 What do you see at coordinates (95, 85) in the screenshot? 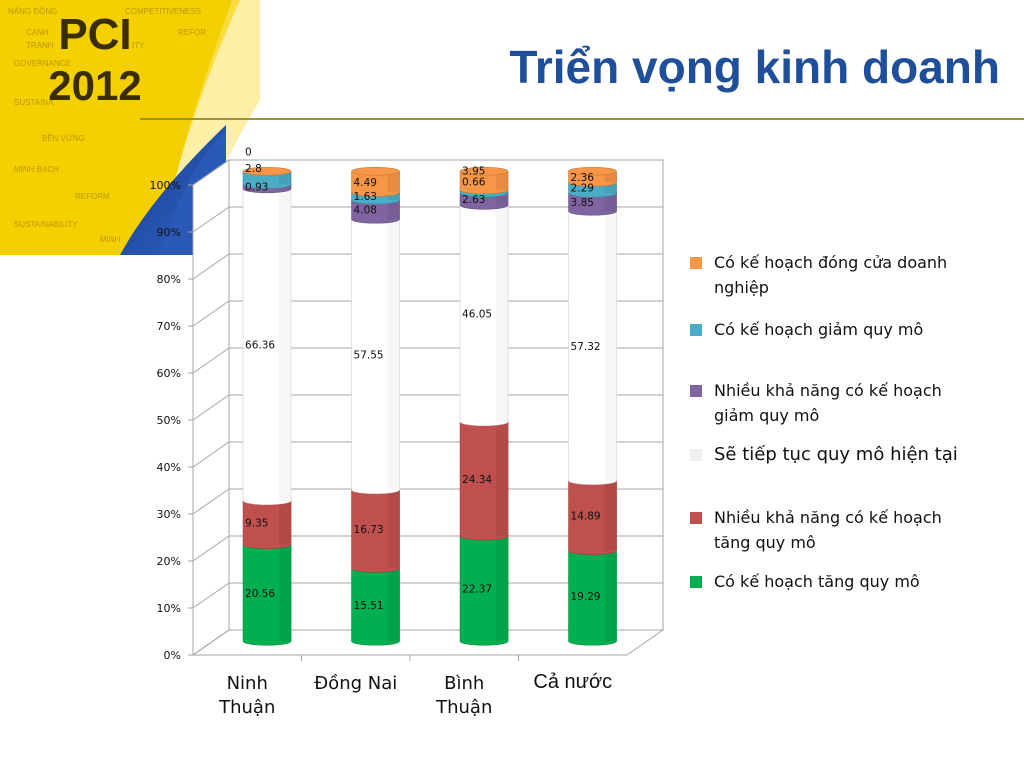
I see `pci-year-text: 2012` at bounding box center [95, 85].